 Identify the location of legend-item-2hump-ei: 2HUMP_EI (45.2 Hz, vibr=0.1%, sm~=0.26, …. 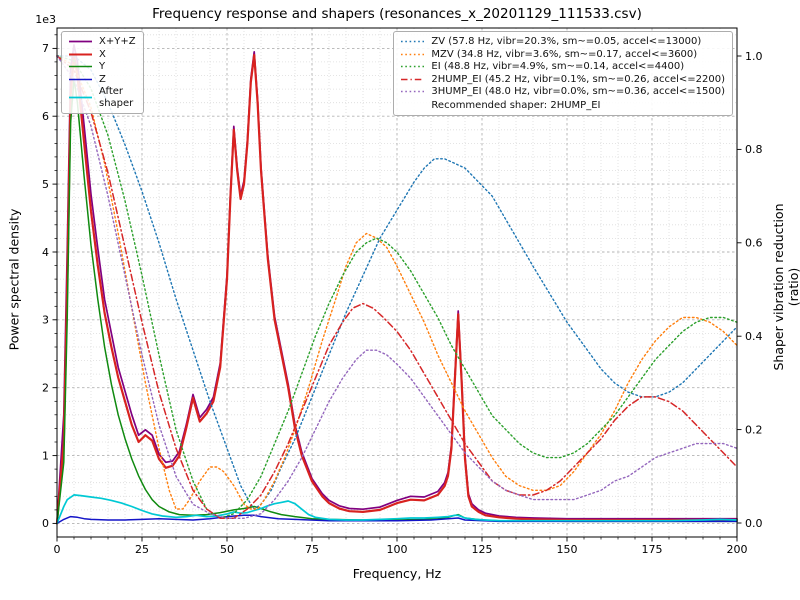
(562, 80).